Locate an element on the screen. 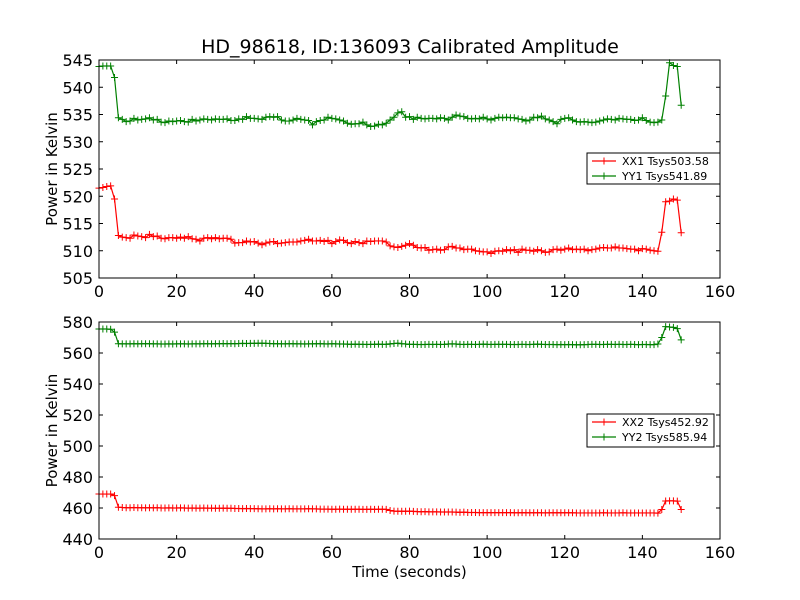 This screenshot has width=800, height=600. y-tick-label: 540 is located at coordinates (77, 87).